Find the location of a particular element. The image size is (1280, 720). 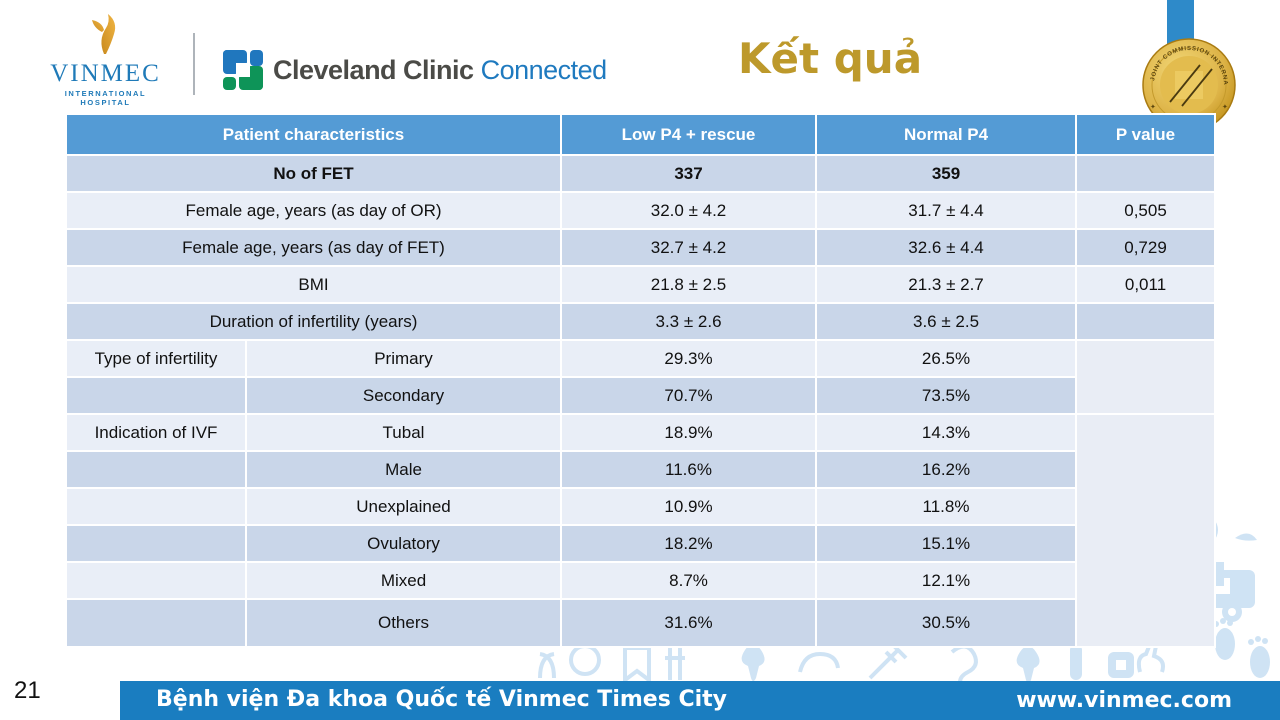

normal-p4-value-cell: 16.2% is located at coordinates (946, 469).